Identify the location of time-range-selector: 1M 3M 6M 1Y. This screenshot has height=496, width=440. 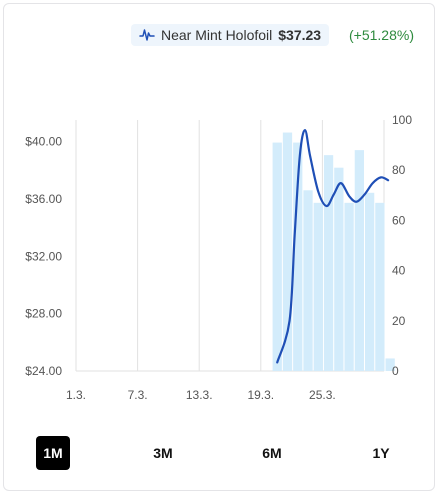
(220, 453).